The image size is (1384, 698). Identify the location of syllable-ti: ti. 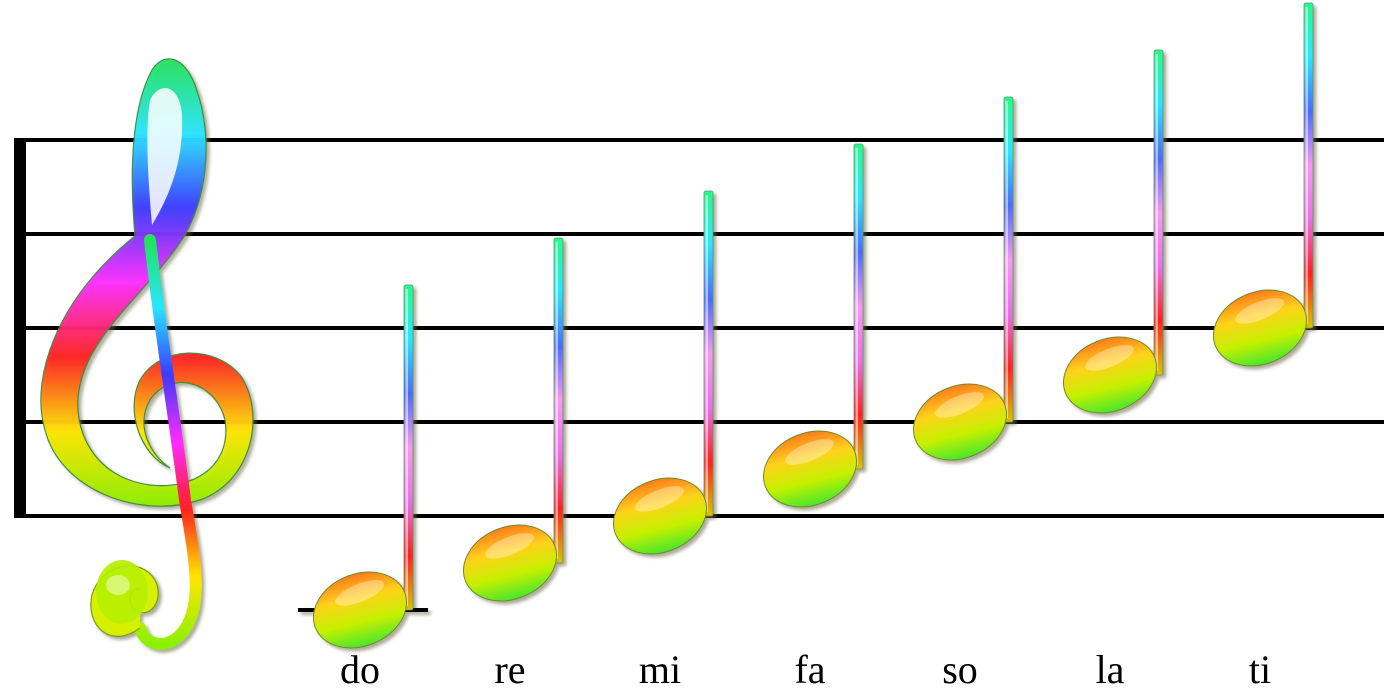
(1260, 669).